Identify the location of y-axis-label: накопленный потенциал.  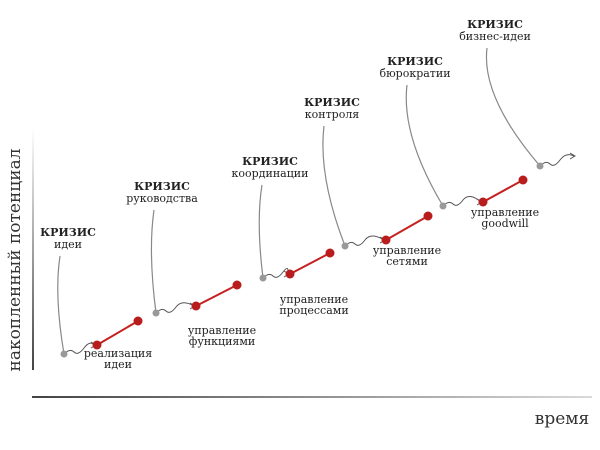
(15, 259).